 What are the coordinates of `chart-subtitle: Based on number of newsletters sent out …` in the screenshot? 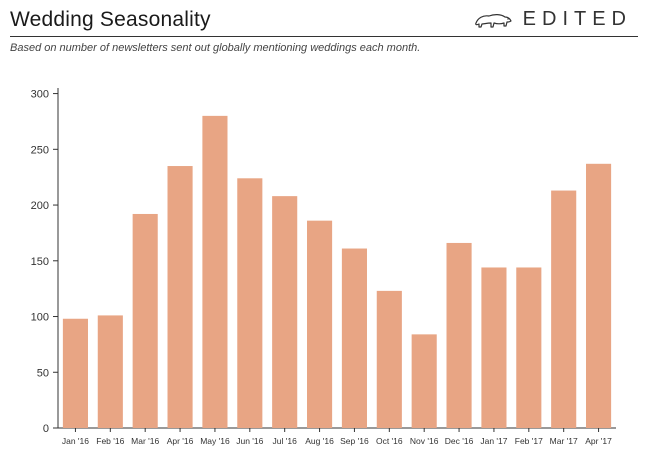 It's located at (215, 48).